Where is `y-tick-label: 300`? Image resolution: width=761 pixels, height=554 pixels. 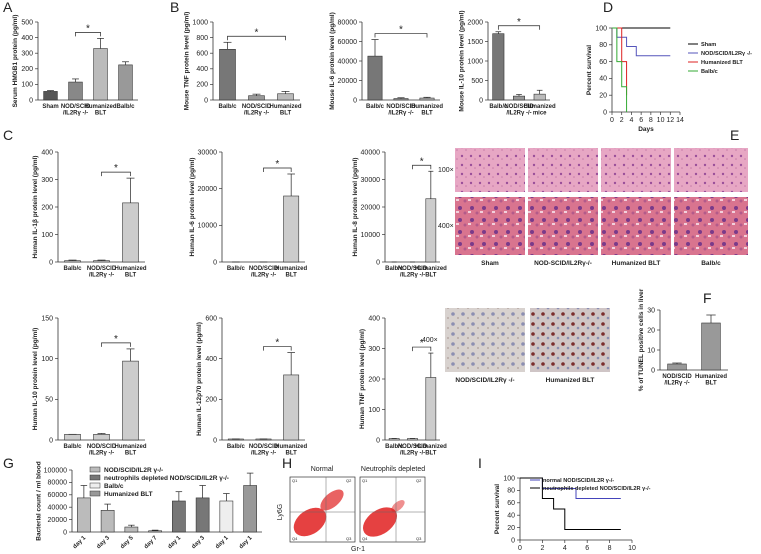 y-tick-label: 300 is located at coordinates (27, 54).